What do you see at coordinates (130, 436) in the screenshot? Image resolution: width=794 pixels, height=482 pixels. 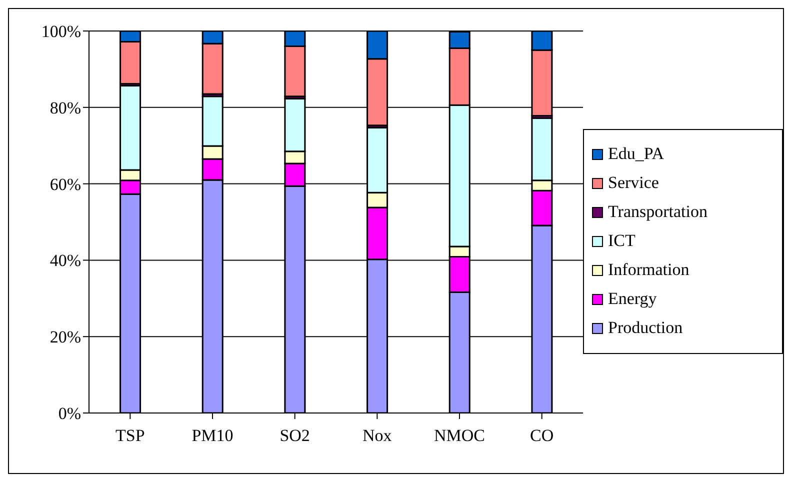 I see `x-tick-label: TSP` at bounding box center [130, 436].